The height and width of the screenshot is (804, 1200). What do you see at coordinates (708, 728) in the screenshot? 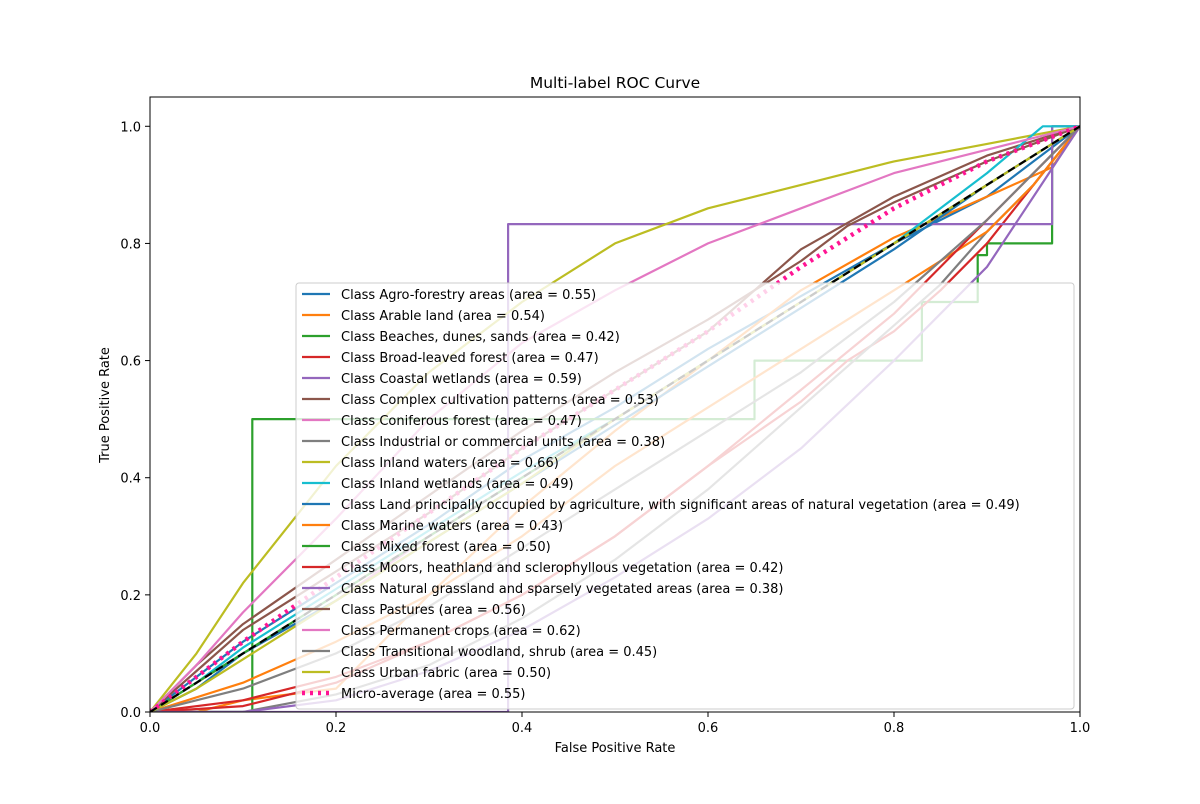
I see `x-tick-label-3: 0.6` at bounding box center [708, 728].